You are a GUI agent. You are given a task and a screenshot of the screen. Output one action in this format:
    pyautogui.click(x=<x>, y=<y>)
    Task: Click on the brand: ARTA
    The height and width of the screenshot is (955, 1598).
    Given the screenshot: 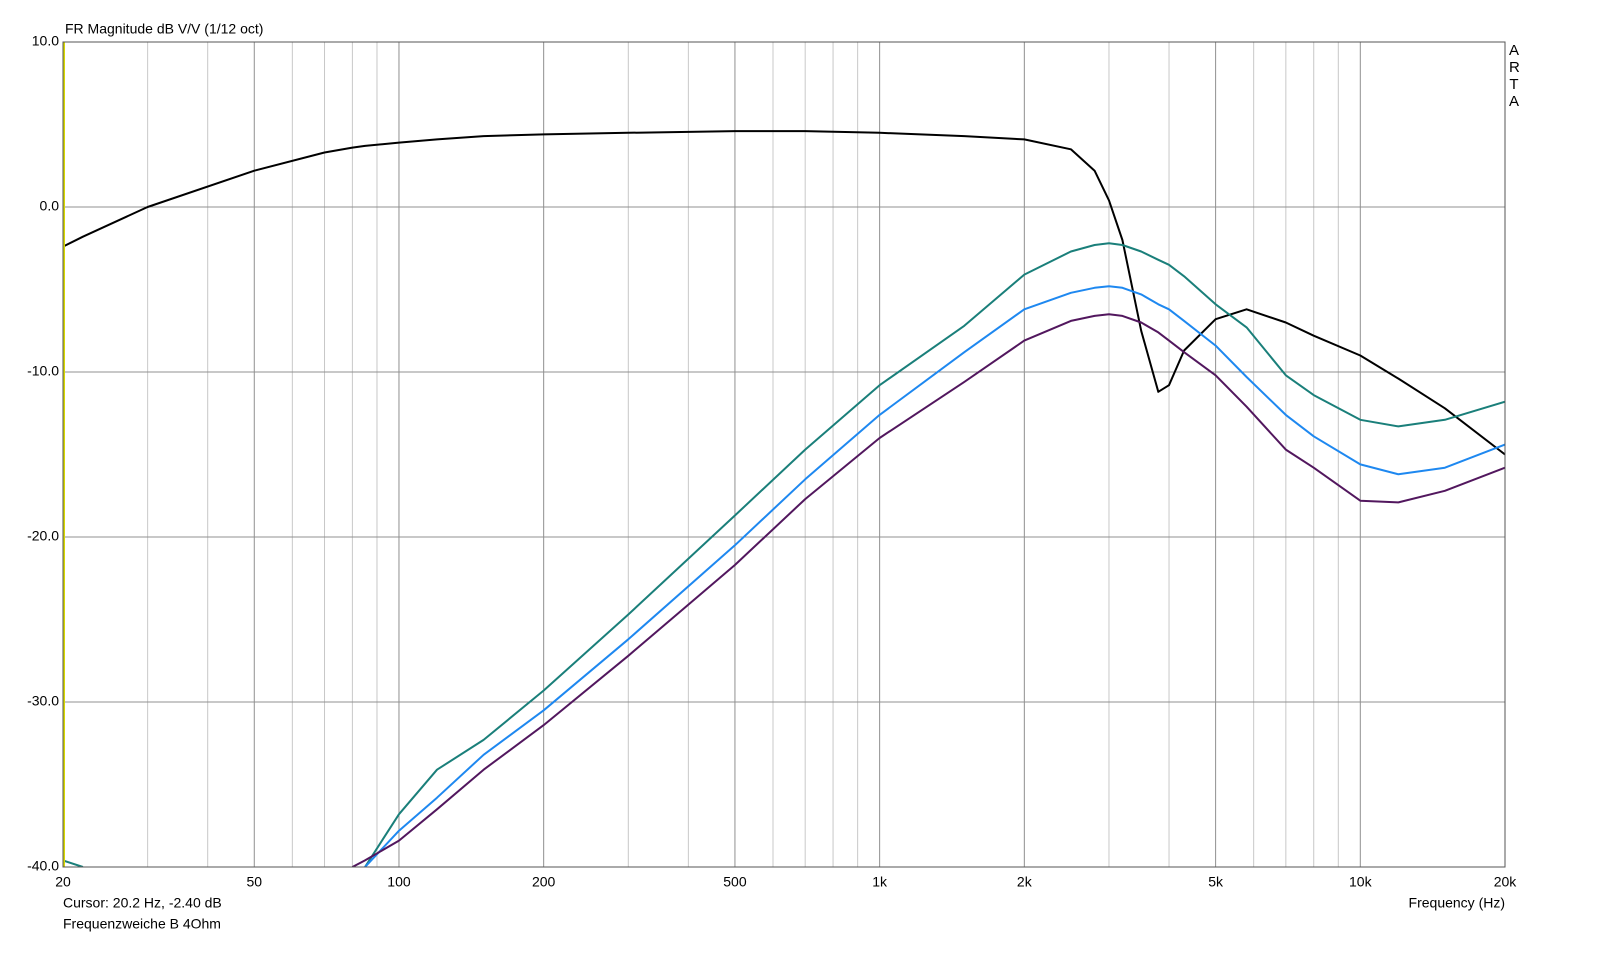 What is the action you would take?
    pyautogui.click(x=1514, y=76)
    